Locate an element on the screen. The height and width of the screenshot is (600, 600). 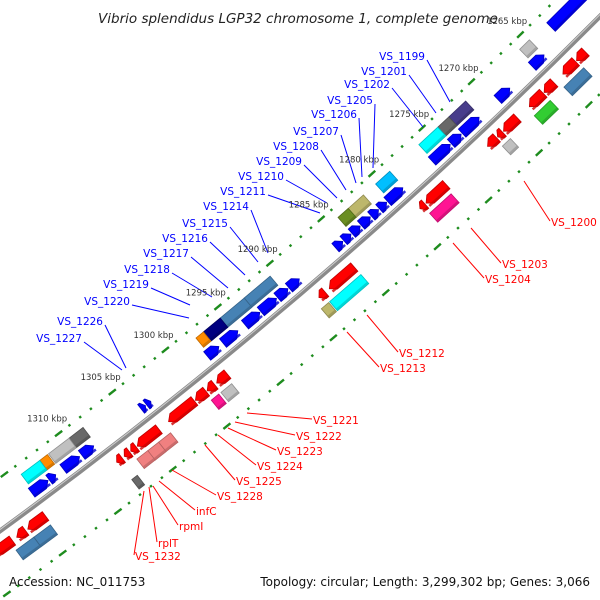
gene-label: VS_1217 is located at coordinates (166, 254).